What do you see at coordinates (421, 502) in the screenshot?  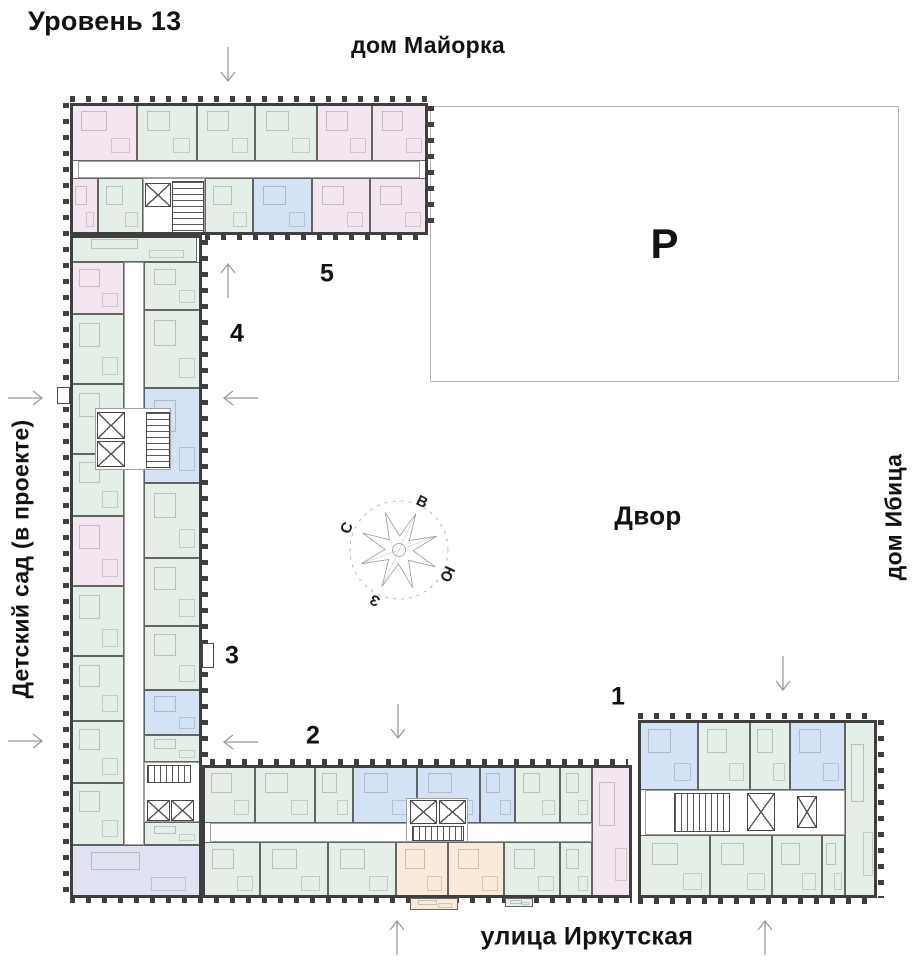 I see `compass-east: В` at bounding box center [421, 502].